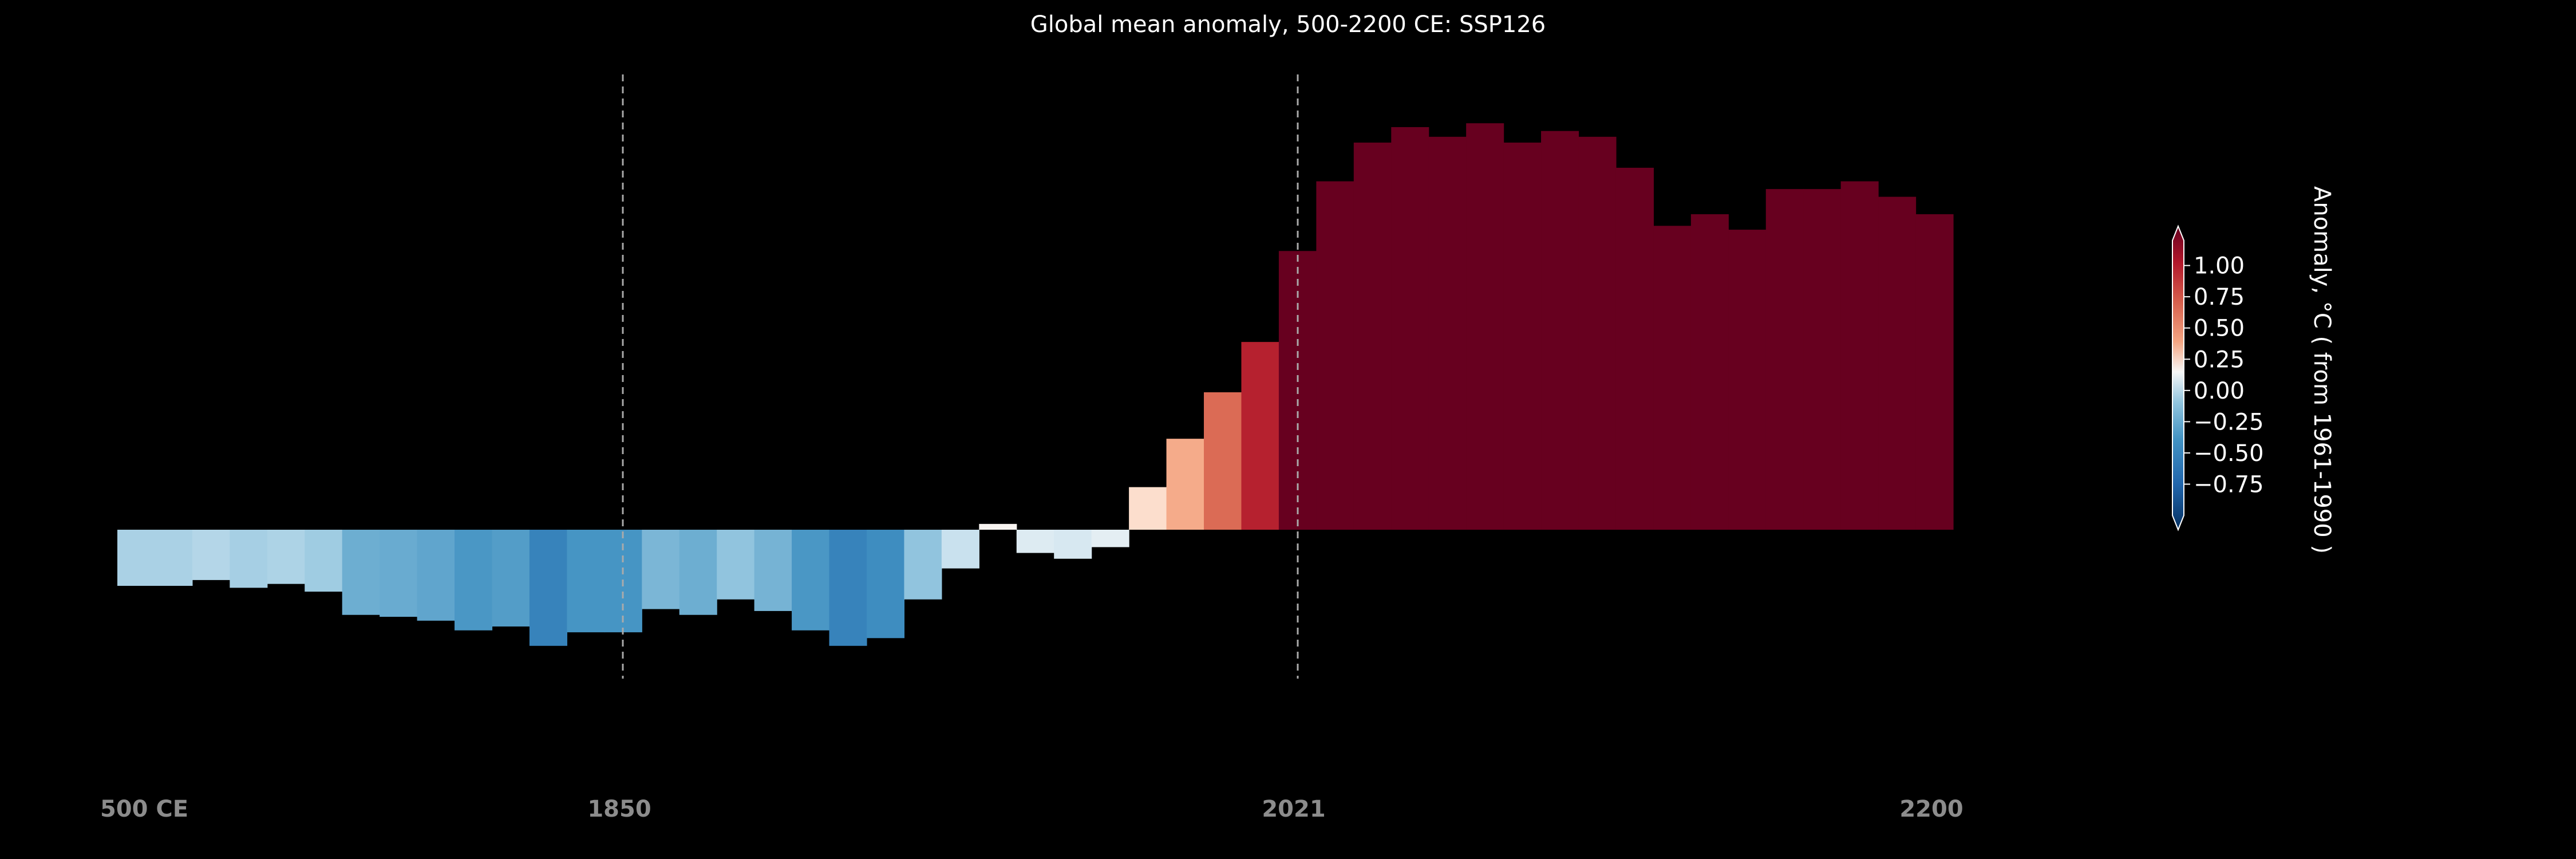 Image resolution: width=2576 pixels, height=859 pixels. What do you see at coordinates (2219, 266) in the screenshot?
I see `colorbar-tick-label: 1.00` at bounding box center [2219, 266].